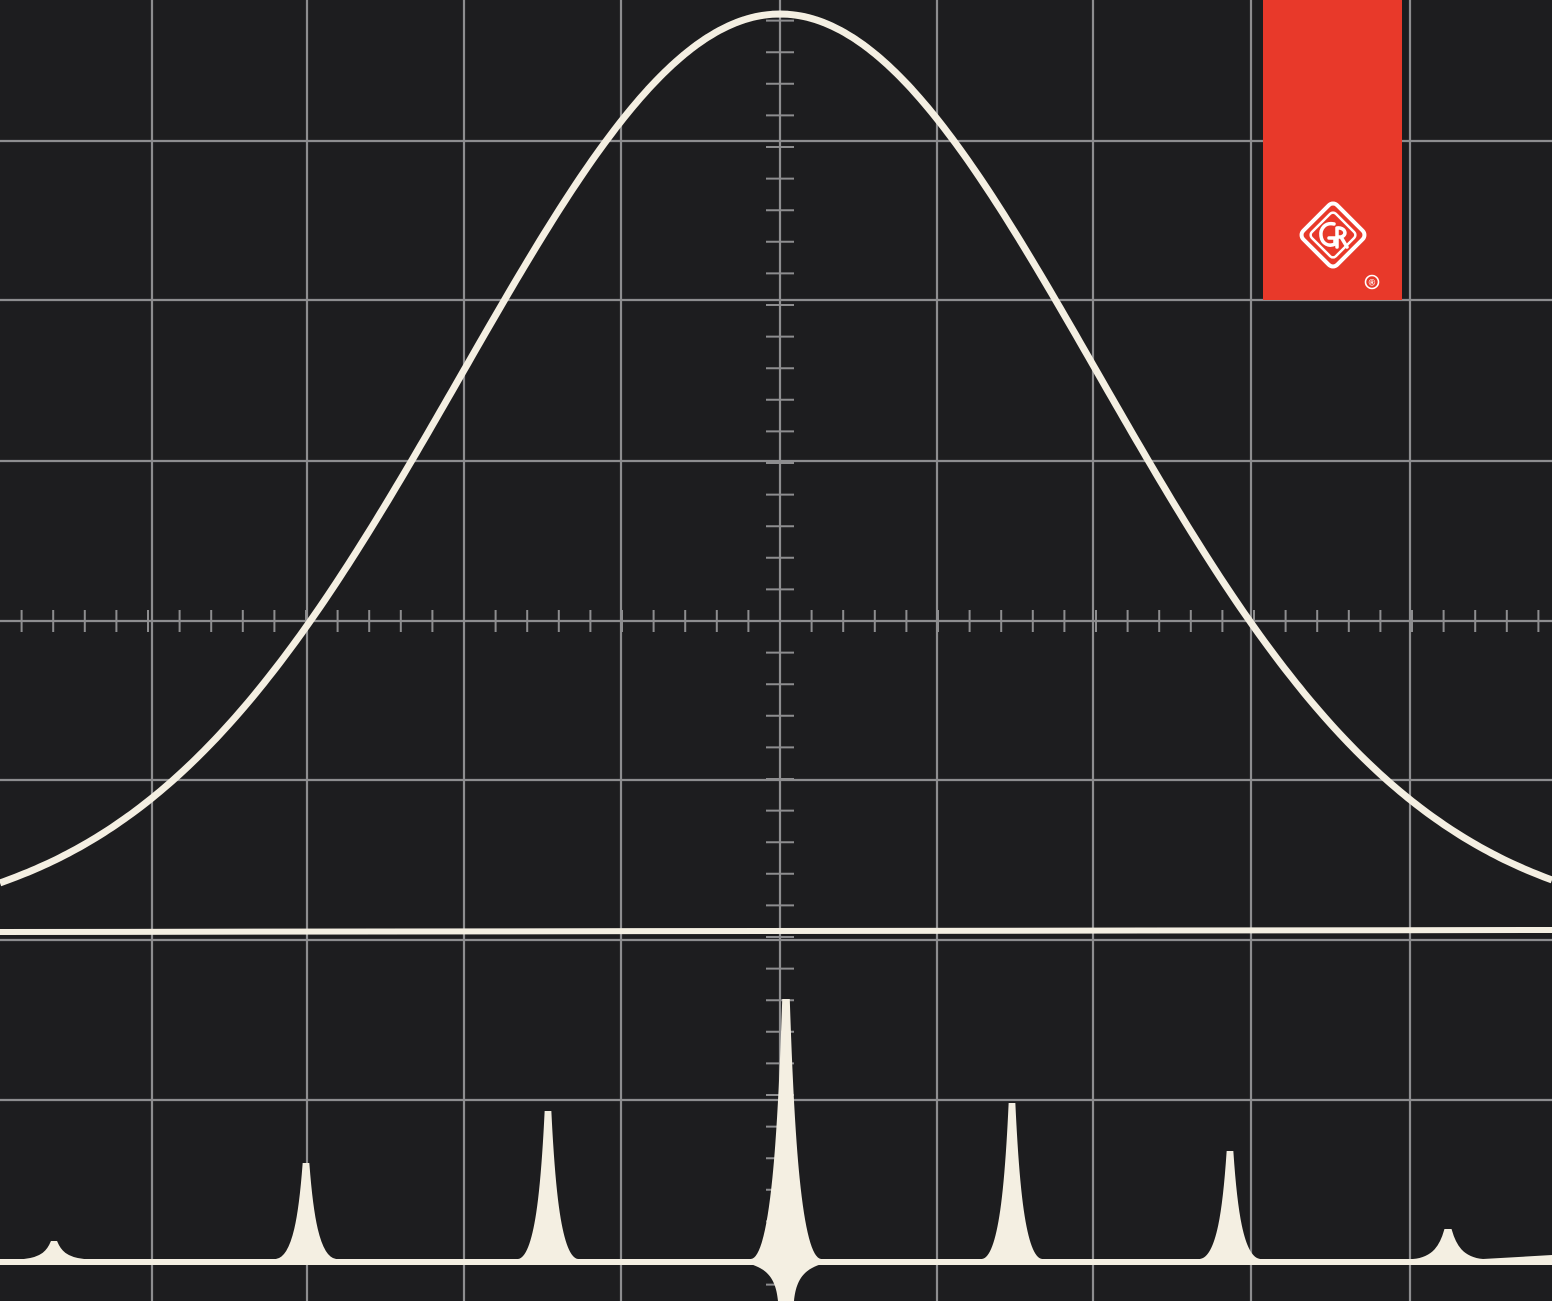 The image size is (1552, 1301). Describe the element at coordinates (776, 931) in the screenshot. I see `upper-baseline-trace` at that location.